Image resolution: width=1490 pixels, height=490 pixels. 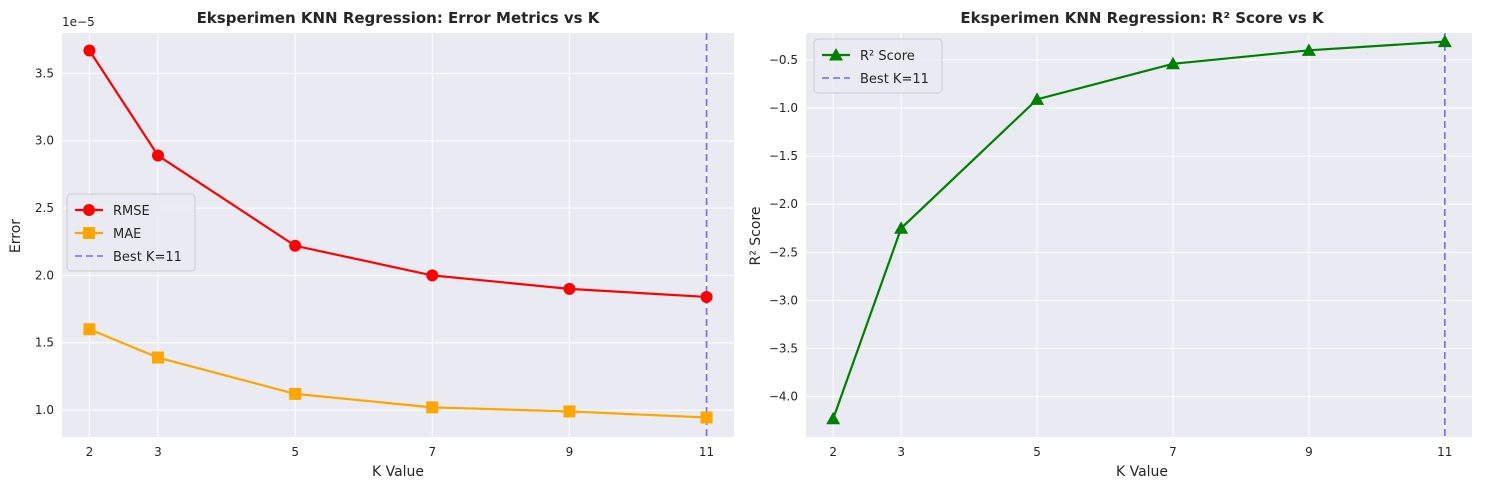 What do you see at coordinates (131, 211) in the screenshot?
I see `legend-label: RMSE` at bounding box center [131, 211].